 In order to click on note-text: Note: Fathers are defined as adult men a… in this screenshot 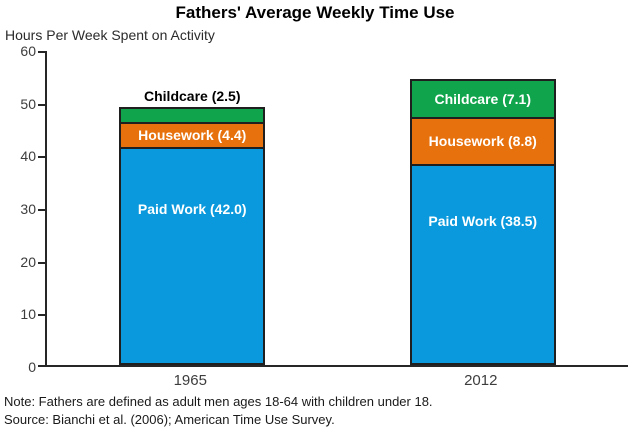, I will do `click(218, 401)`.